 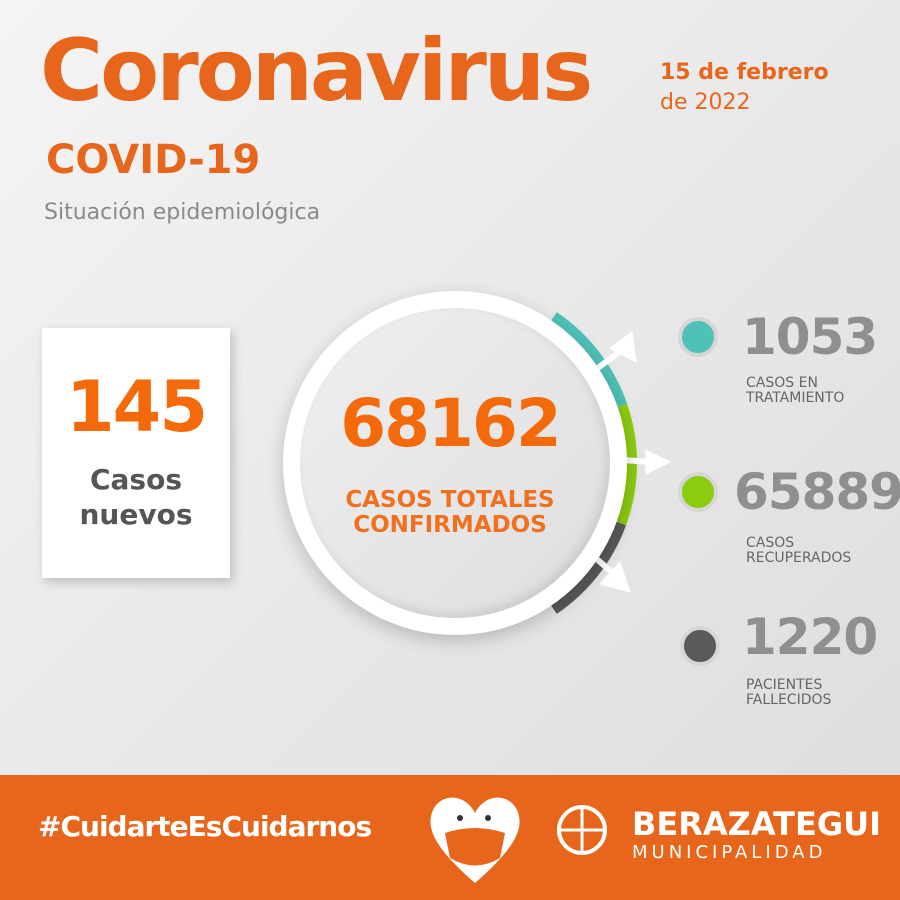 What do you see at coordinates (799, 551) in the screenshot?
I see `recovered-label: CASOS RECUPERADOS` at bounding box center [799, 551].